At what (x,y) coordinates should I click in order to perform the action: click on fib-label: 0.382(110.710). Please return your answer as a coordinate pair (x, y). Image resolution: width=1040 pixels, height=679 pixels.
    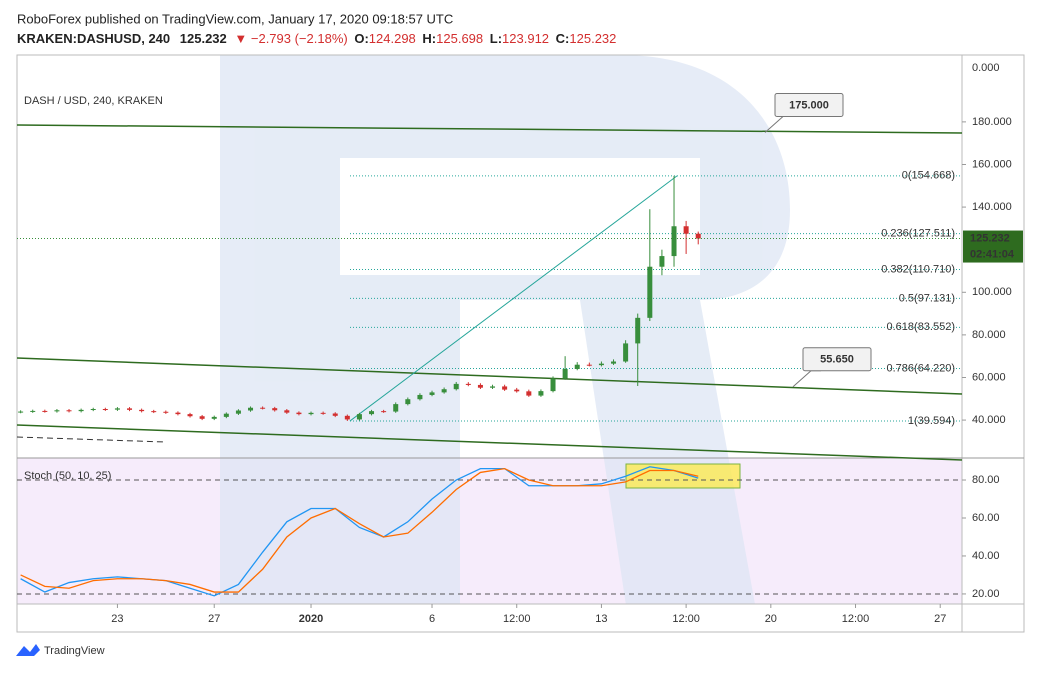
    Looking at the image, I should click on (918, 269).